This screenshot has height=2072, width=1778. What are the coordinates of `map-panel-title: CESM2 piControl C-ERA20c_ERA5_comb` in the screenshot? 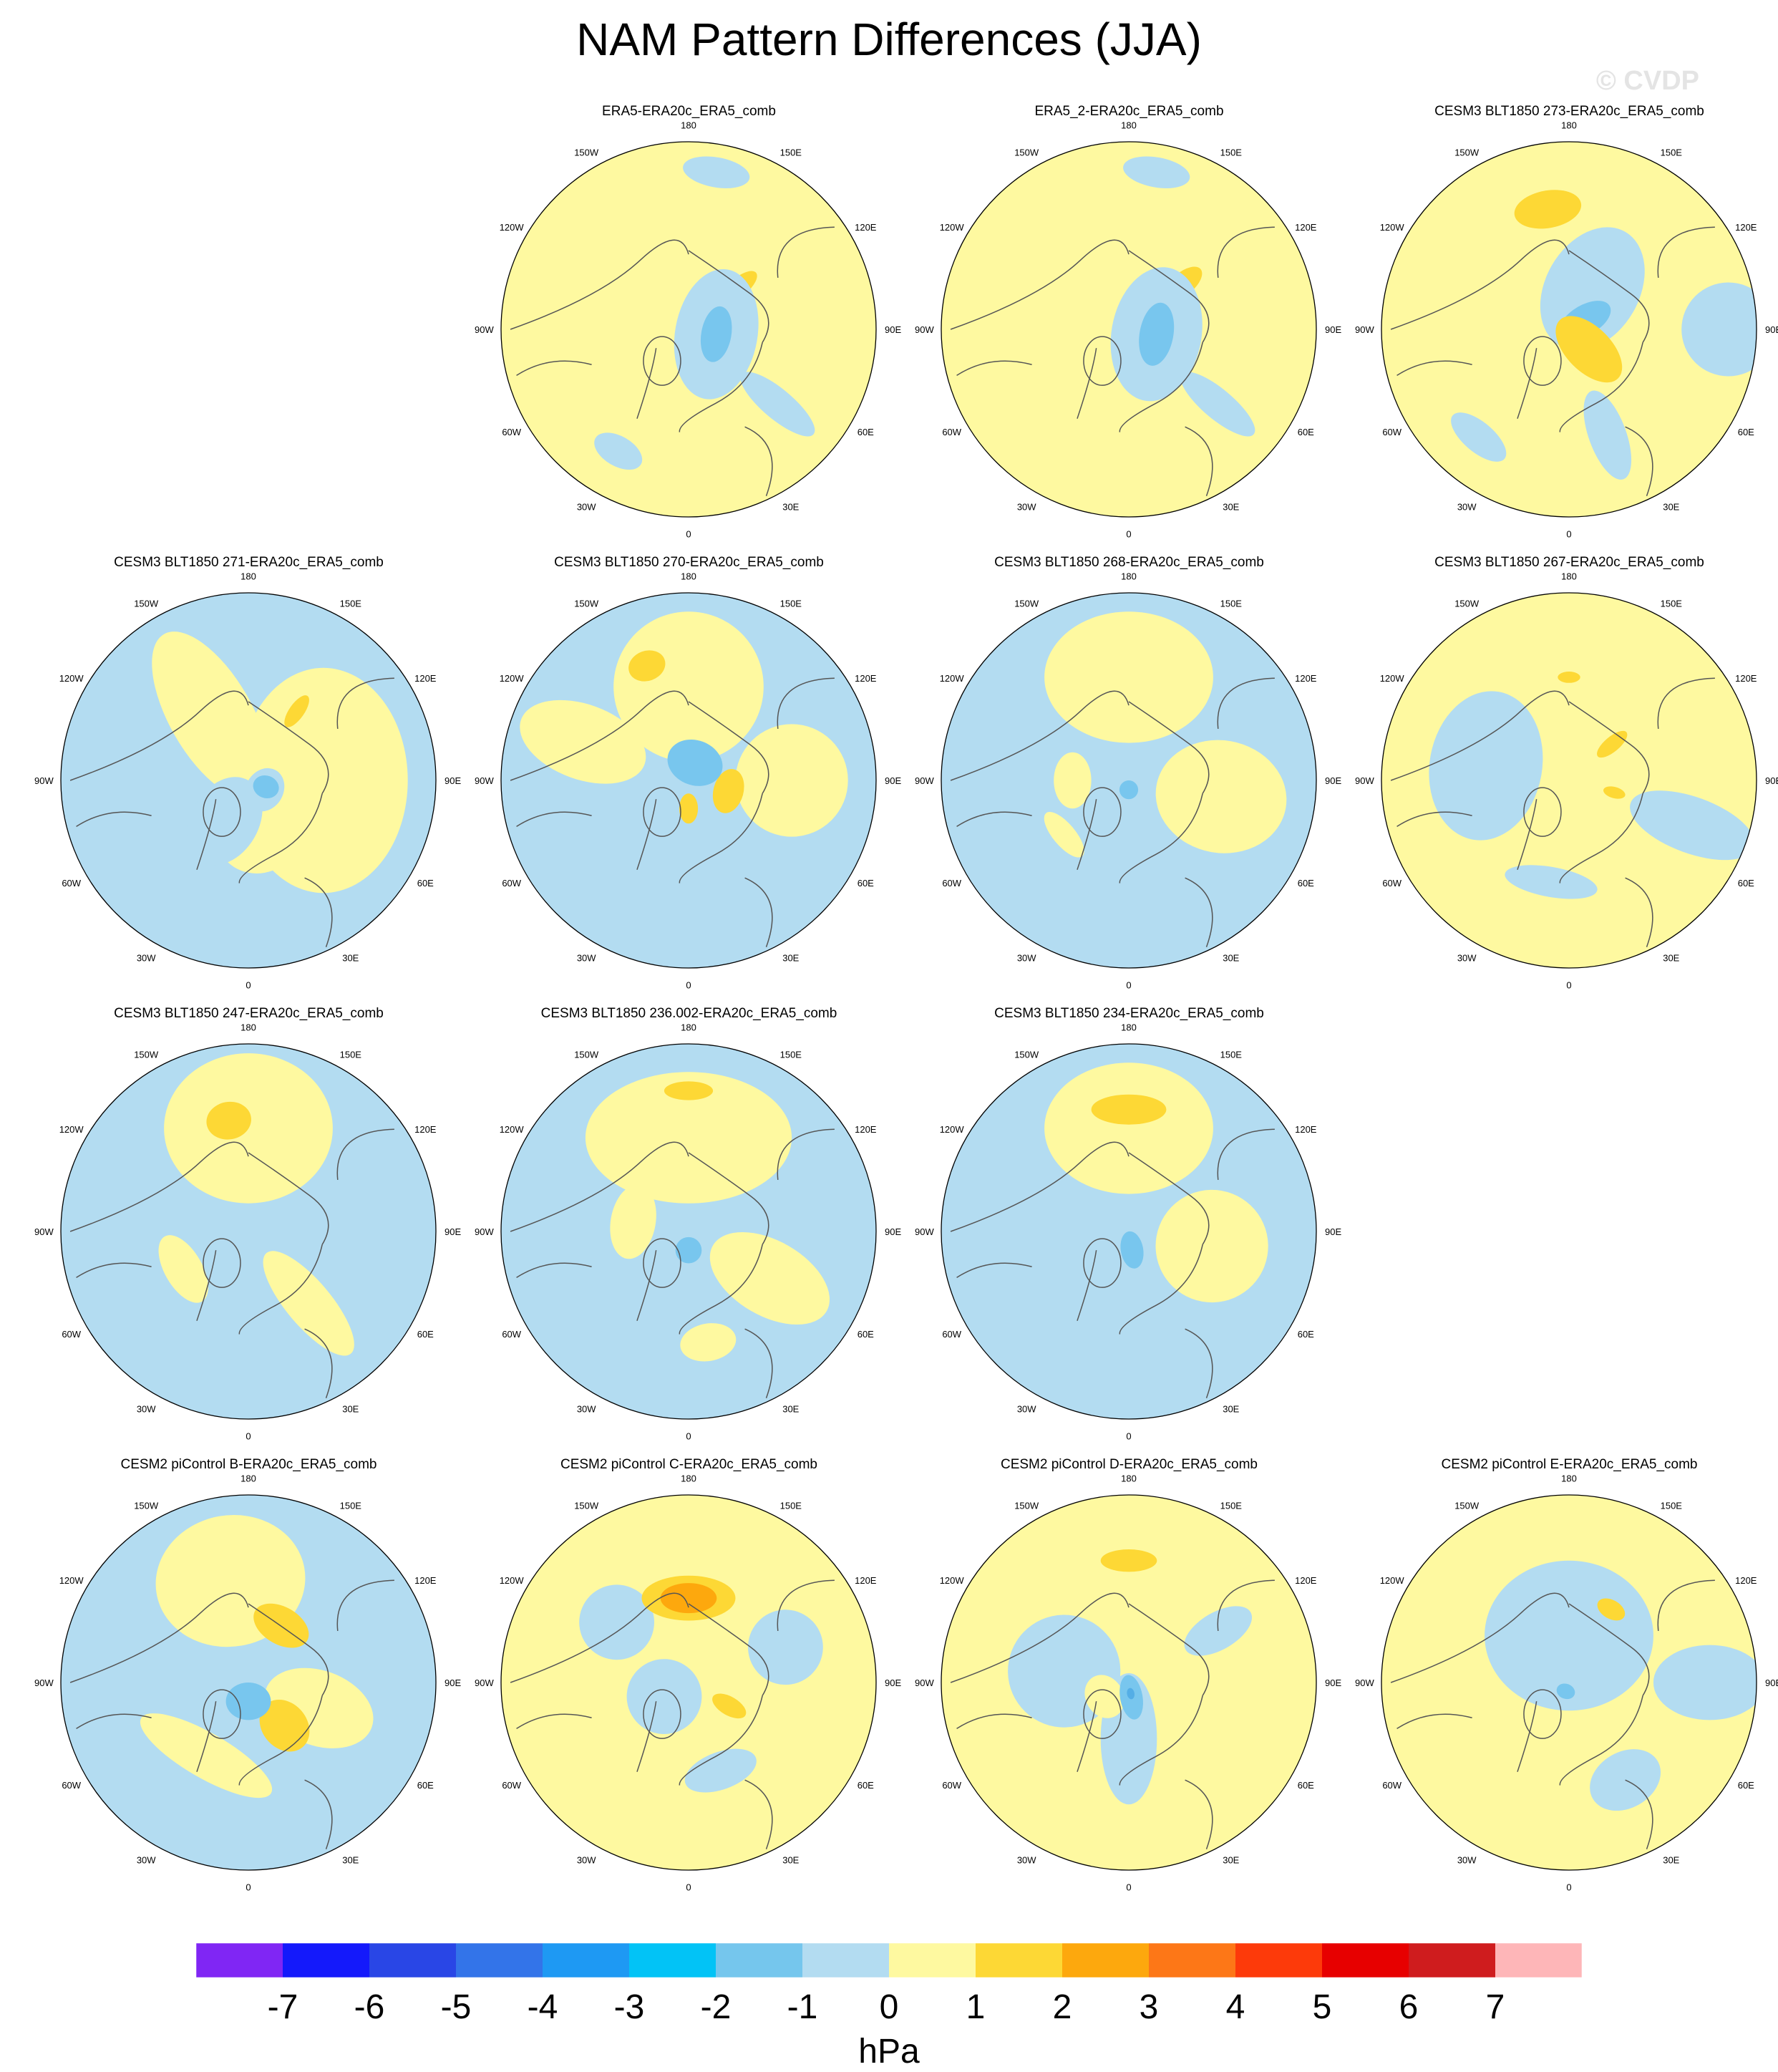 It's located at (689, 1464).